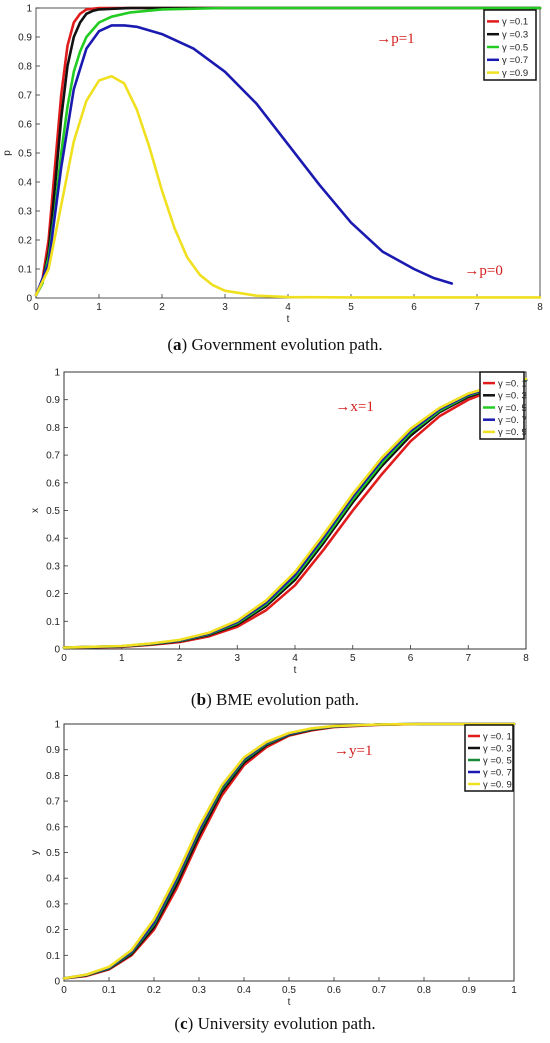 This screenshot has height=1043, width=550. I want to click on annotation-1: →p=1, so click(395, 39).